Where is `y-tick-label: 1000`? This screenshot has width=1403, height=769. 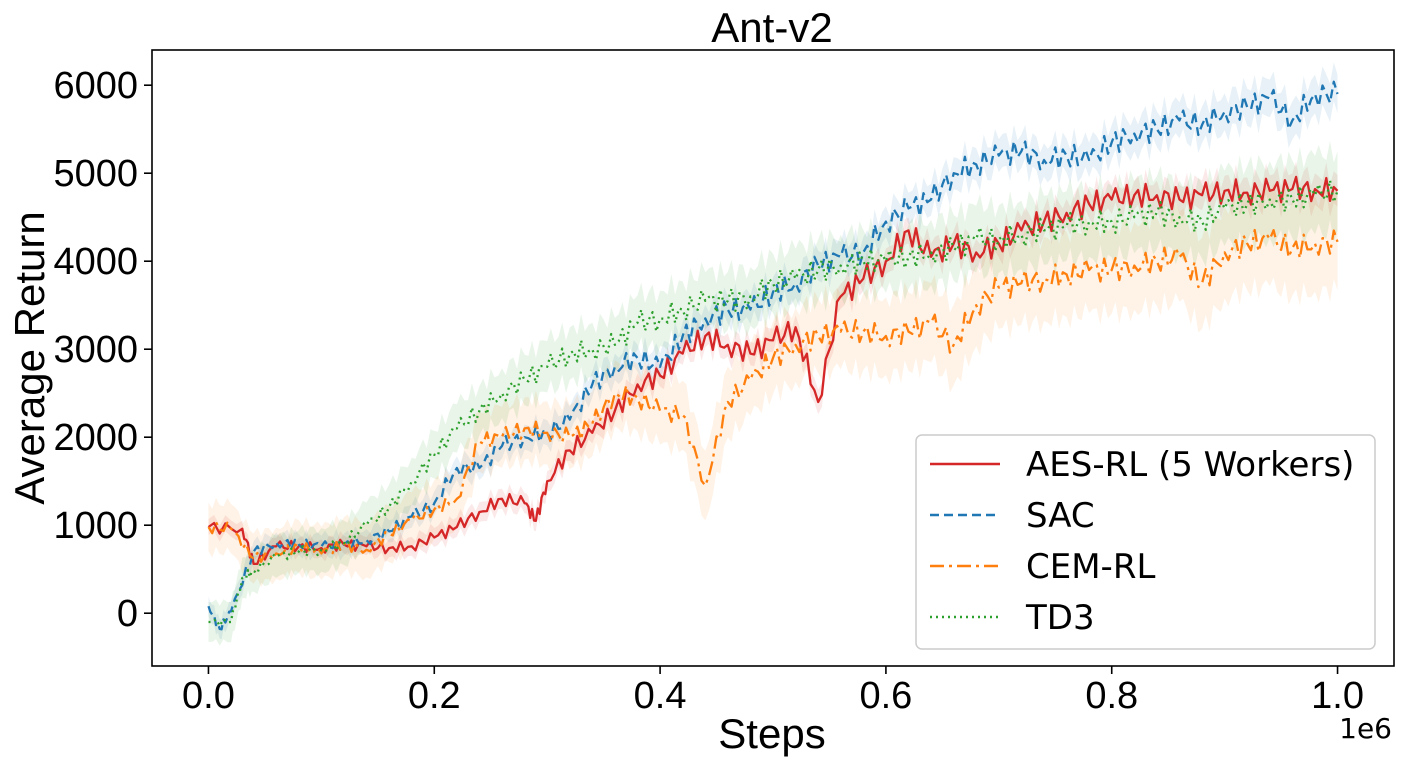
y-tick-label: 1000 is located at coordinates (95, 526).